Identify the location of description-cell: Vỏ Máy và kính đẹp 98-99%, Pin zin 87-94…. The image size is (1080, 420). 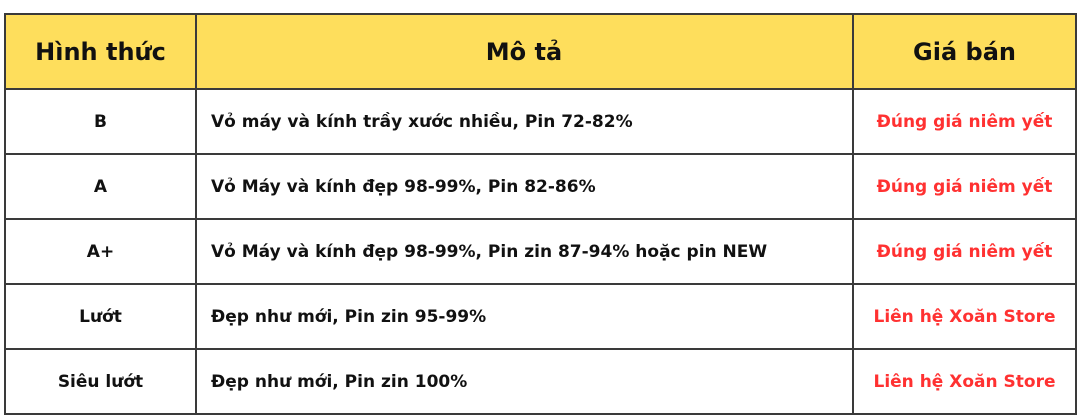
(524, 251).